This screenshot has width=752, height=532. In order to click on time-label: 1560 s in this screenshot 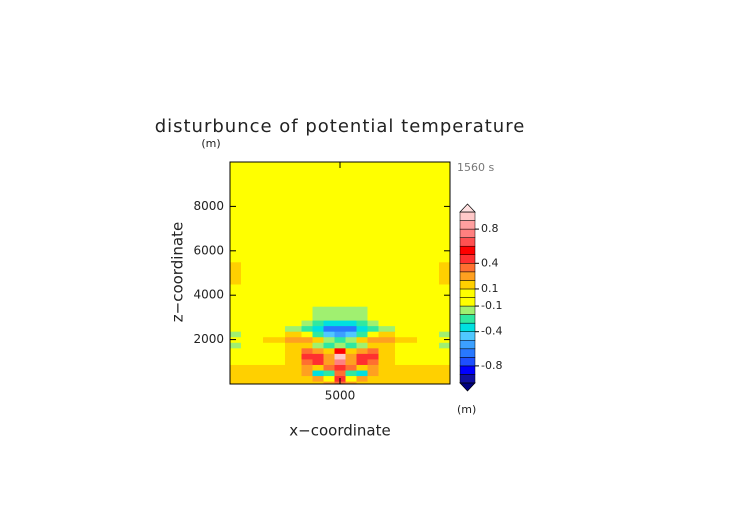, I will do `click(475, 167)`.